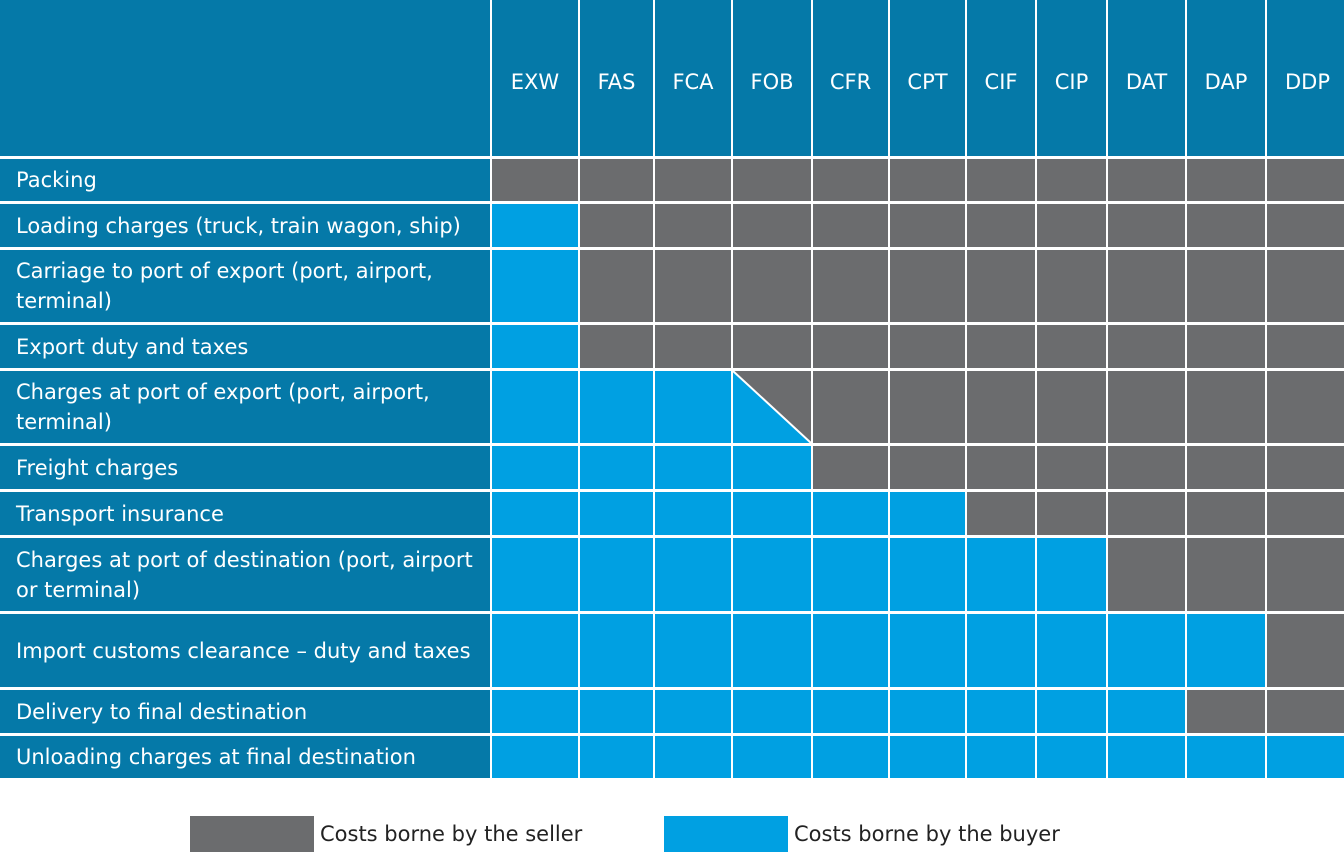  Describe the element at coordinates (1226, 78) in the screenshot. I see `column-header-dap: DAP` at that location.